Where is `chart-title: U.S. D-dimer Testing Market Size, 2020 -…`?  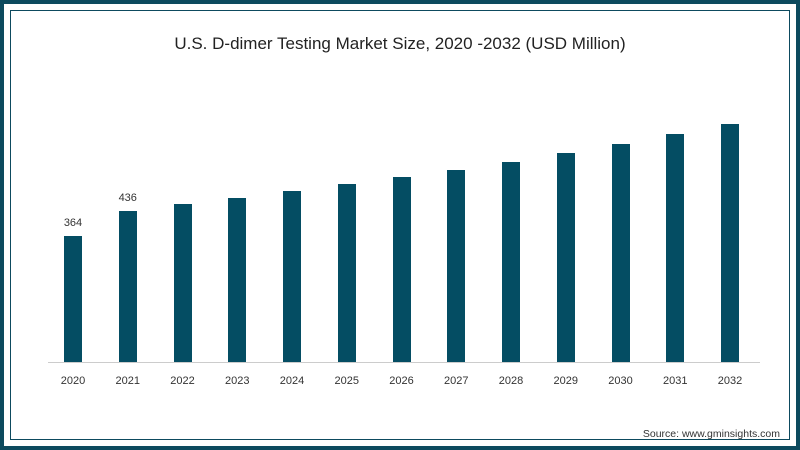 chart-title: U.S. D-dimer Testing Market Size, 2020 -… is located at coordinates (400, 43).